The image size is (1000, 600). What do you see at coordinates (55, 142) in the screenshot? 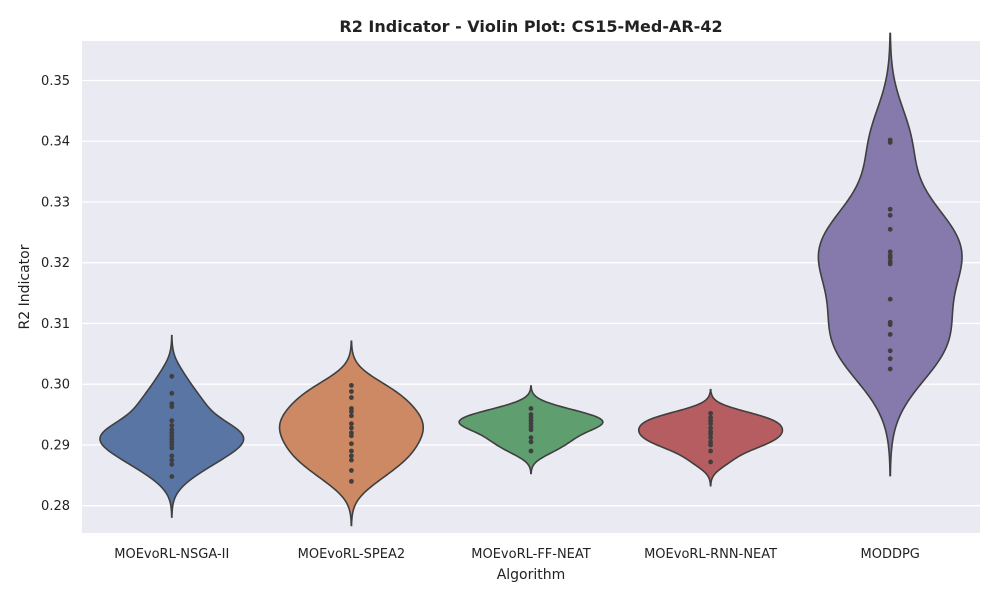
I see `y-tick-label: 0.34` at bounding box center [55, 142].